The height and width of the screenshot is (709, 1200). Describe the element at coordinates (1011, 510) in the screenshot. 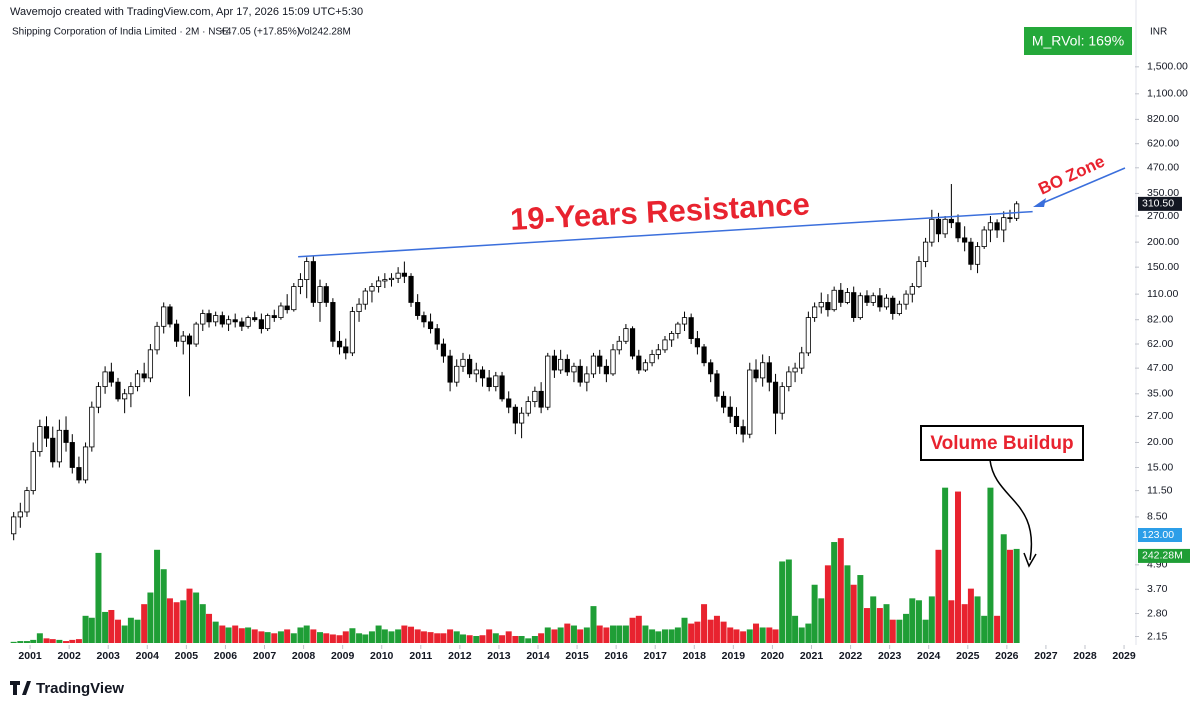

I see `buildup-arrow` at that location.